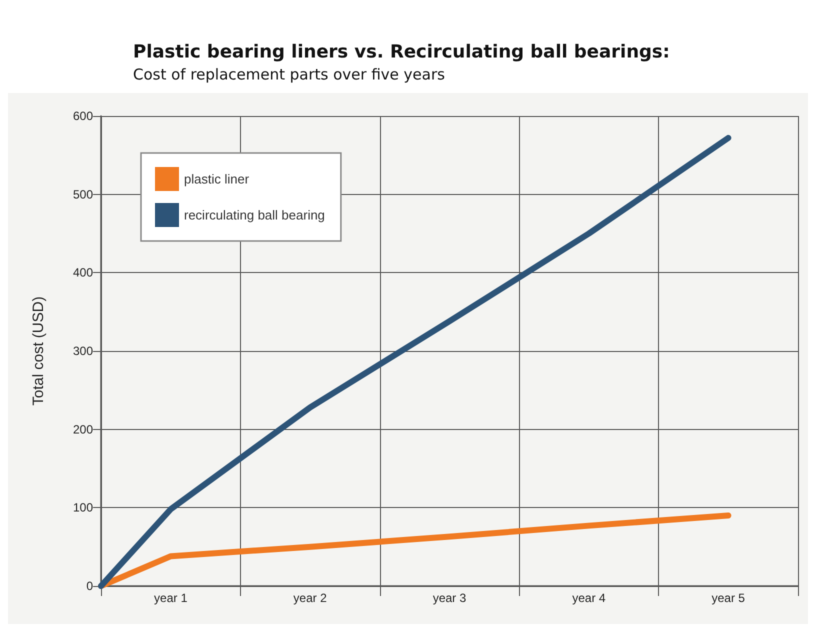 This screenshot has width=816, height=632. What do you see at coordinates (589, 598) in the screenshot?
I see `x-tick-label: year 4` at bounding box center [589, 598].